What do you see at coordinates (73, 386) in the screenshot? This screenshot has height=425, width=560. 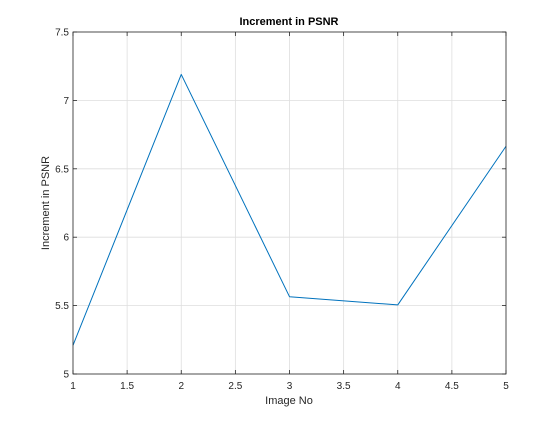 I see `x-tick-label: 1` at bounding box center [73, 386].